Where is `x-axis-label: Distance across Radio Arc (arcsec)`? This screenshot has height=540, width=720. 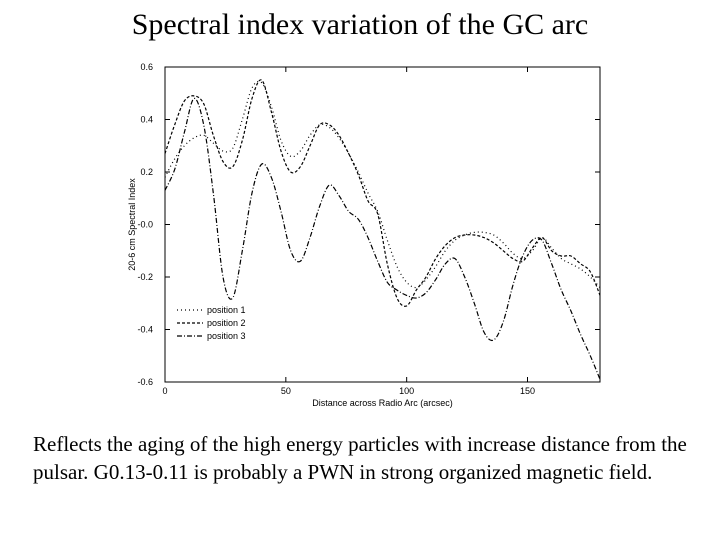 x-axis-label: Distance across Radio Arc (arcsec) is located at coordinates (382, 403).